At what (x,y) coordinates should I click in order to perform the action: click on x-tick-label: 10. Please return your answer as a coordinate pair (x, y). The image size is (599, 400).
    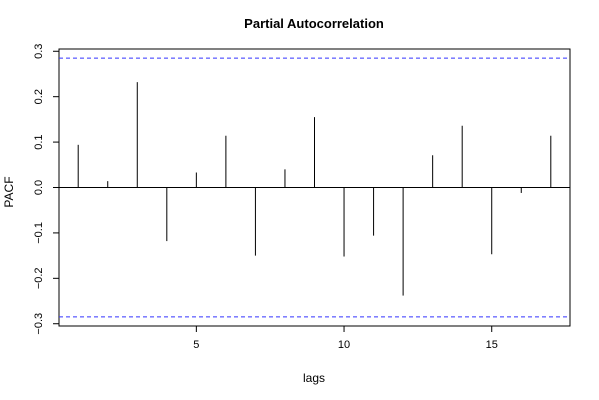
    Looking at the image, I should click on (344, 345).